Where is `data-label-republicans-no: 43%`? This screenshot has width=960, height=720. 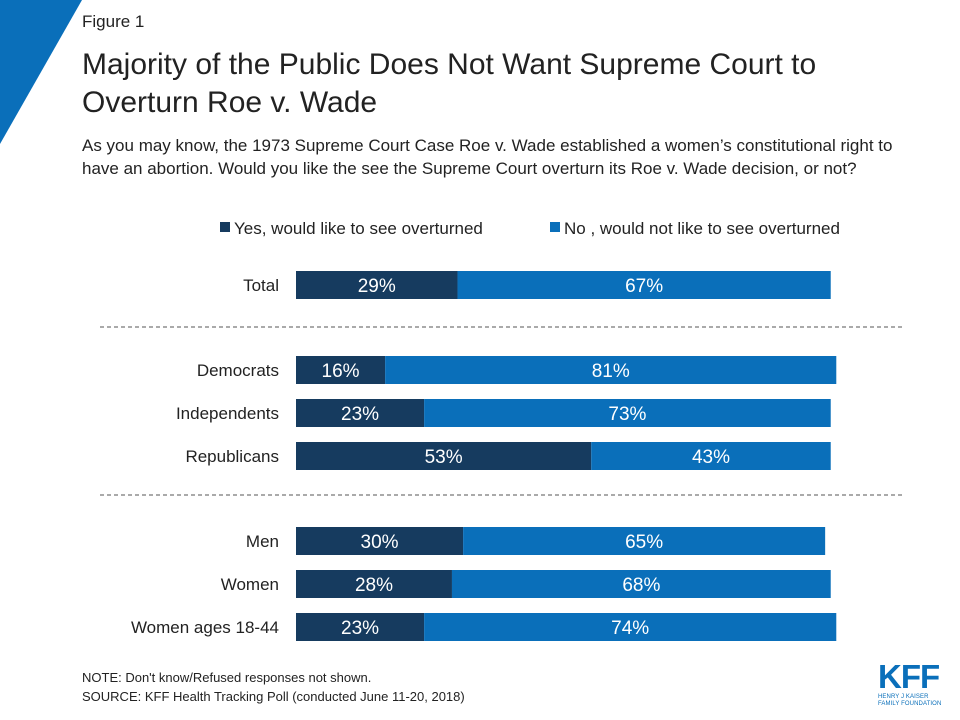 data-label-republicans-no: 43% is located at coordinates (711, 457).